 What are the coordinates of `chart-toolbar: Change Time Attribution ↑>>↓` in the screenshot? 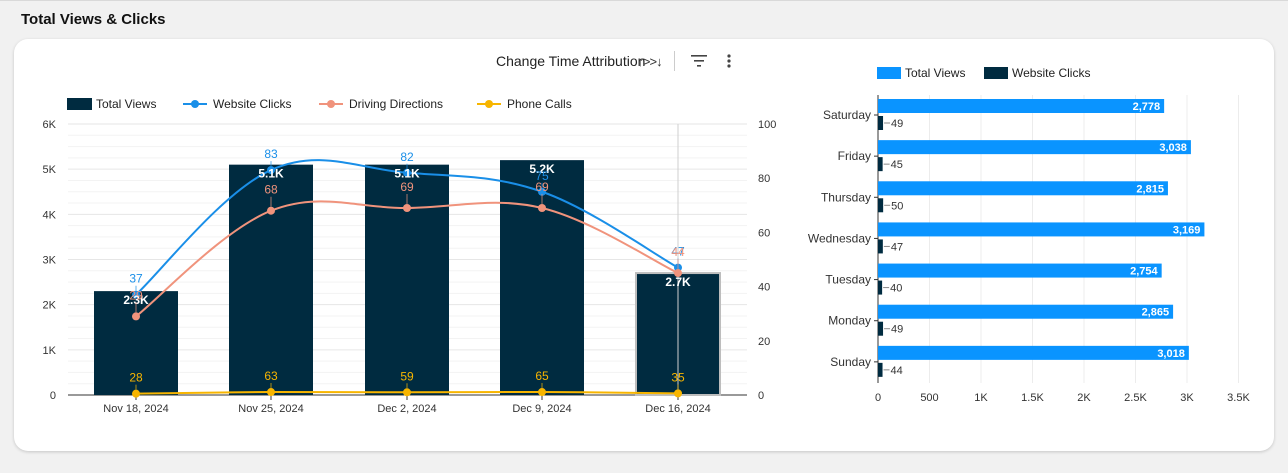 It's located at (617, 61).